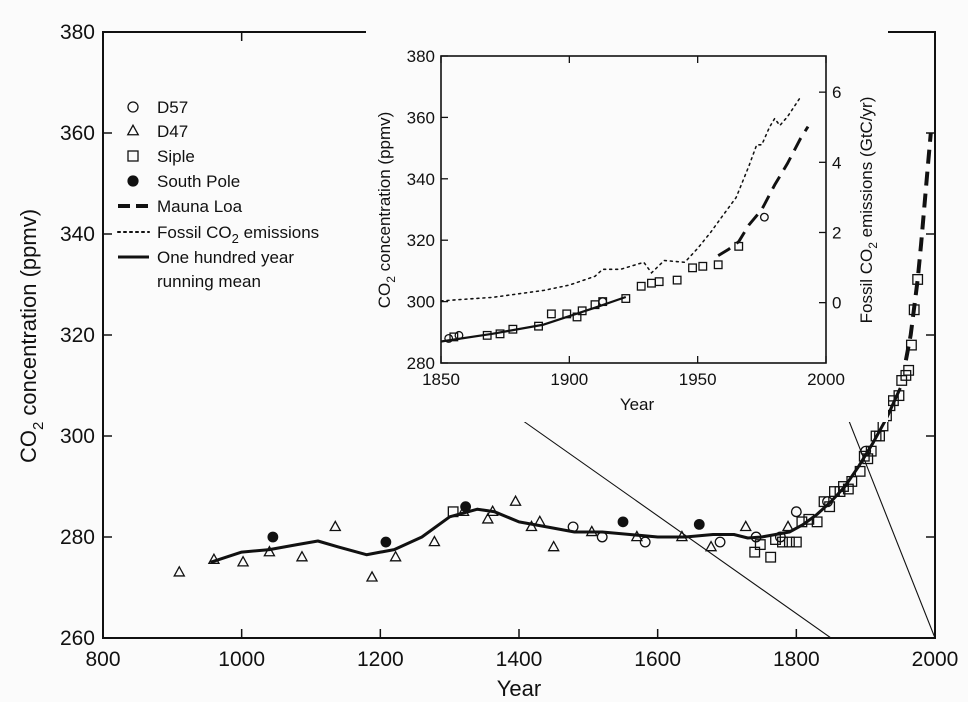  Describe the element at coordinates (209, 281) in the screenshot. I see `svg-text: running mean` at that location.